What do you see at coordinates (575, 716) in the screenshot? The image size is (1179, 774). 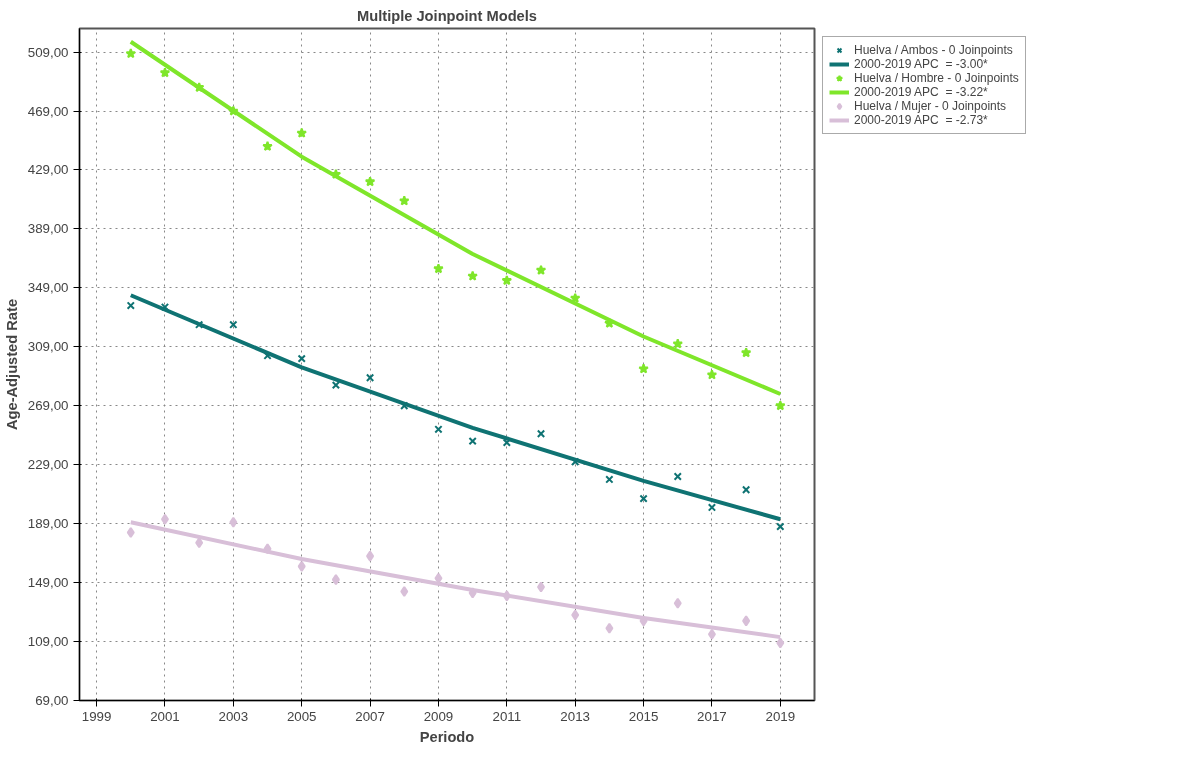 I see `x-tick-label: 2013` at bounding box center [575, 716].